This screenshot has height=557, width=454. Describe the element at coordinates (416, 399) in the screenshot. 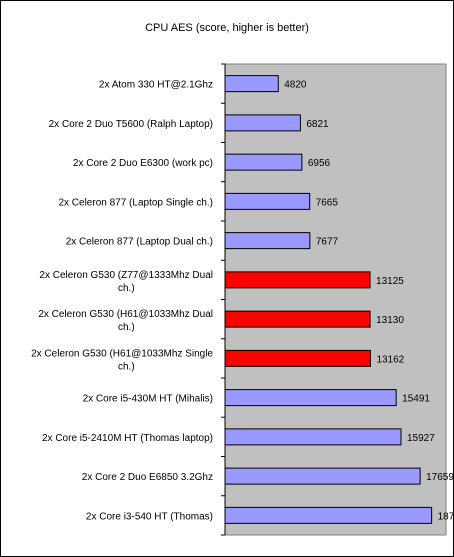

I see `value-label: 15491` at that location.